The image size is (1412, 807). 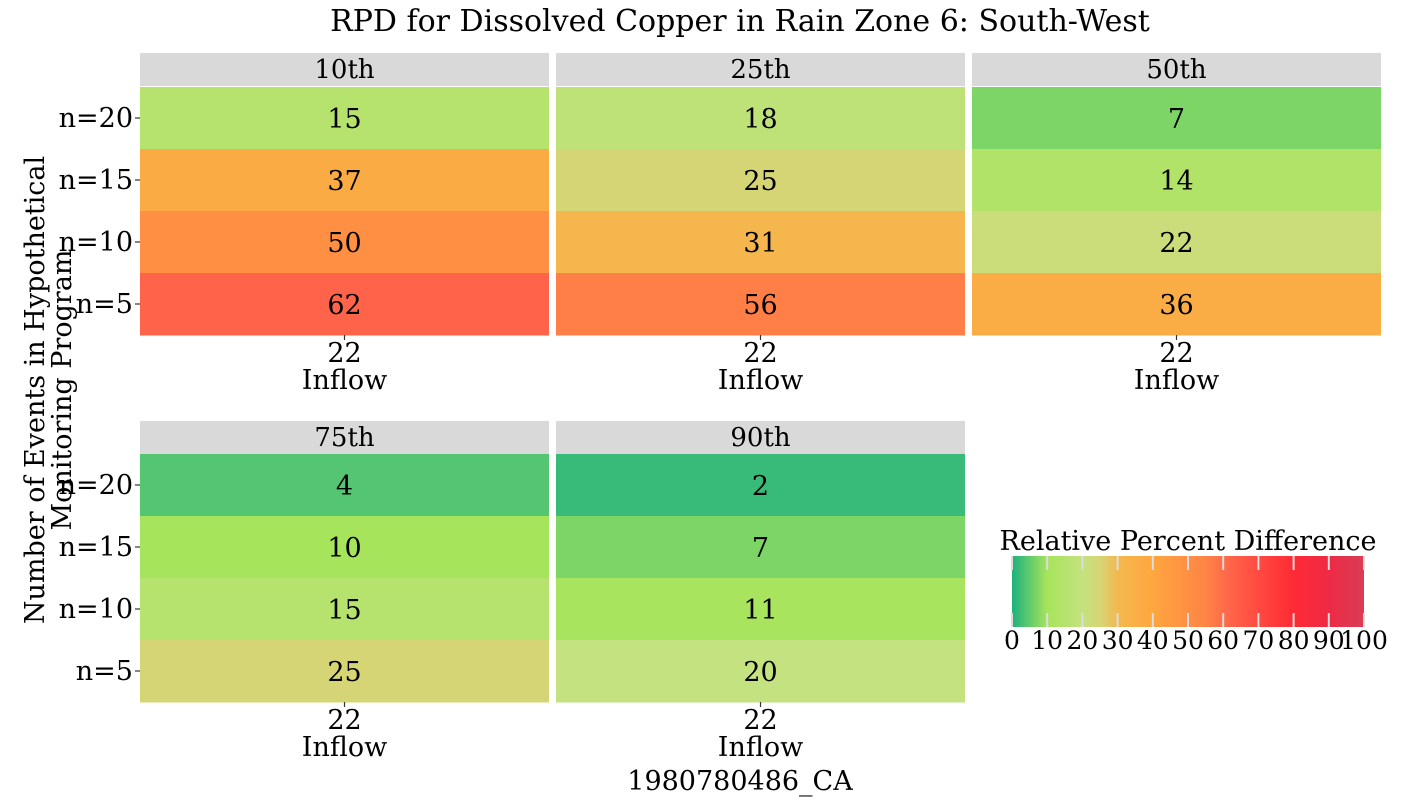 I want to click on legend-tick-label: 60, so click(x=1223, y=640).